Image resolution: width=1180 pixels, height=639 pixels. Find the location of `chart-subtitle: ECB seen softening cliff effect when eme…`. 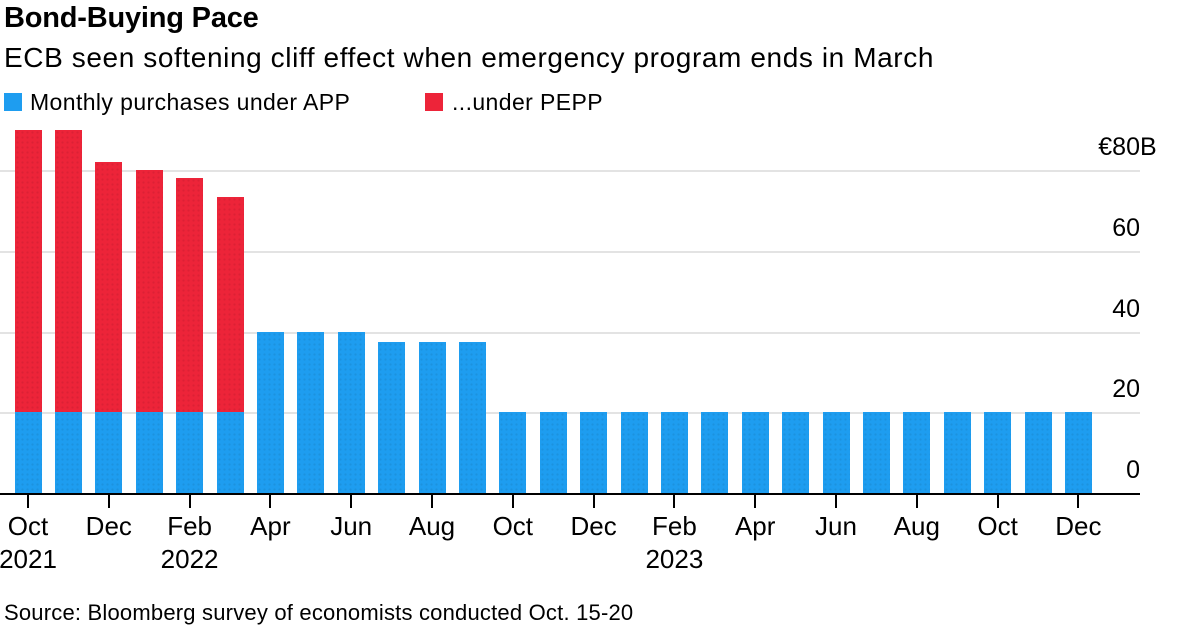

chart-subtitle: ECB seen softening cliff effect when eme… is located at coordinates (469, 57).